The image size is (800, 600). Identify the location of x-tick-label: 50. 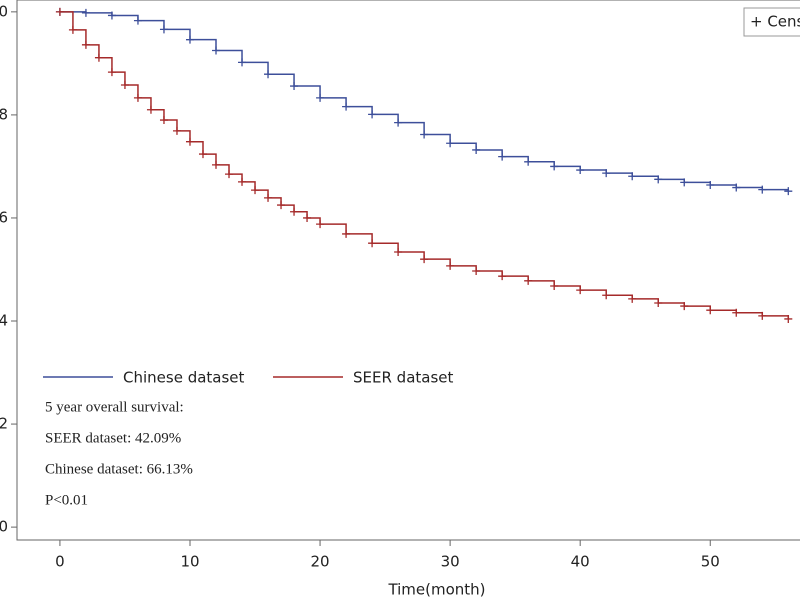
(710, 562).